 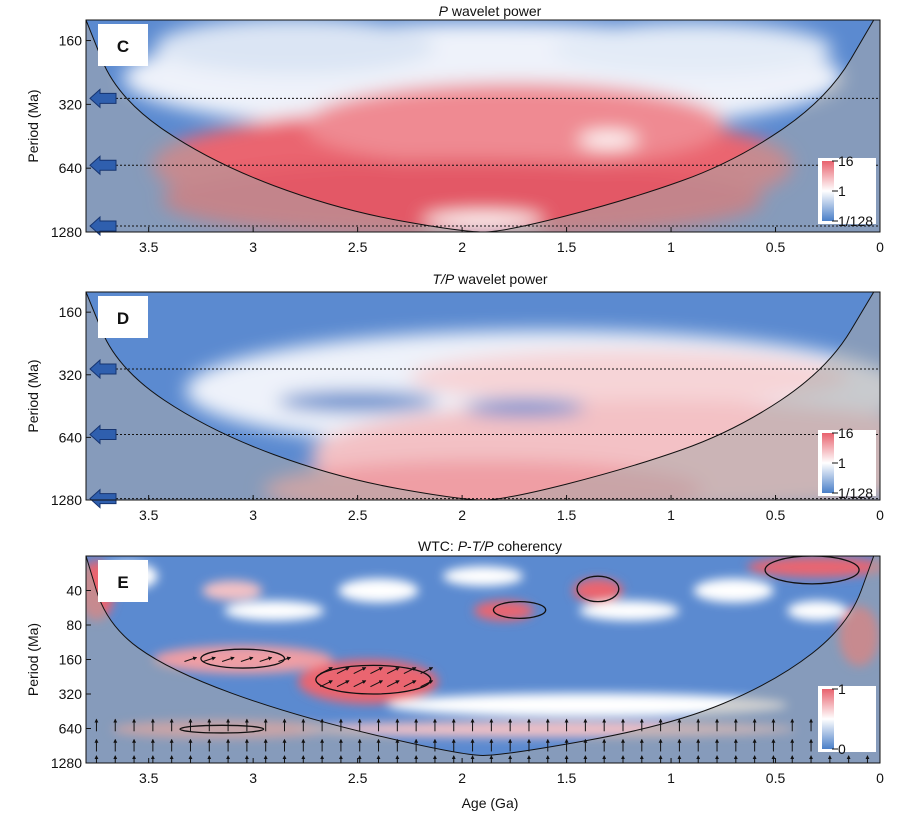 I want to click on panel-c-y-tick-label: 160, so click(x=71, y=41).